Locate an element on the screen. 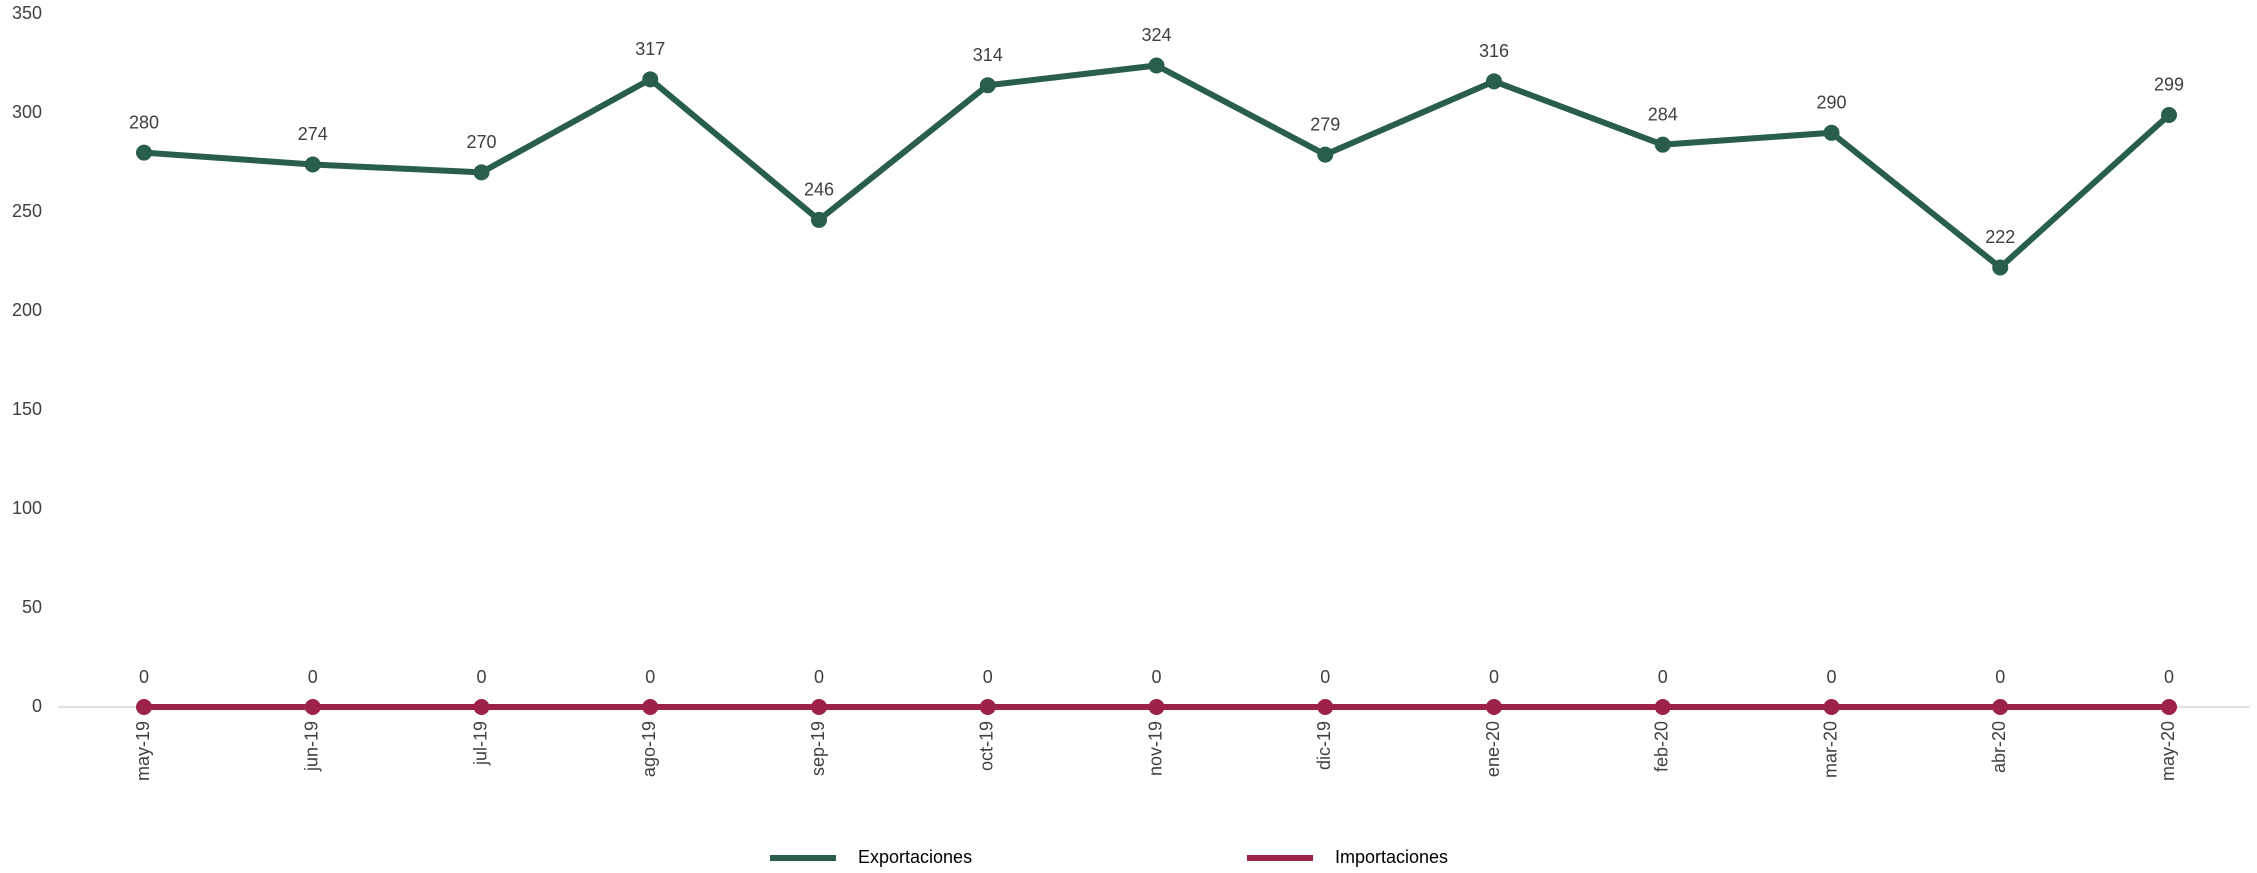 The height and width of the screenshot is (873, 2257). x-tick-label: jun-19 is located at coordinates (312, 746).